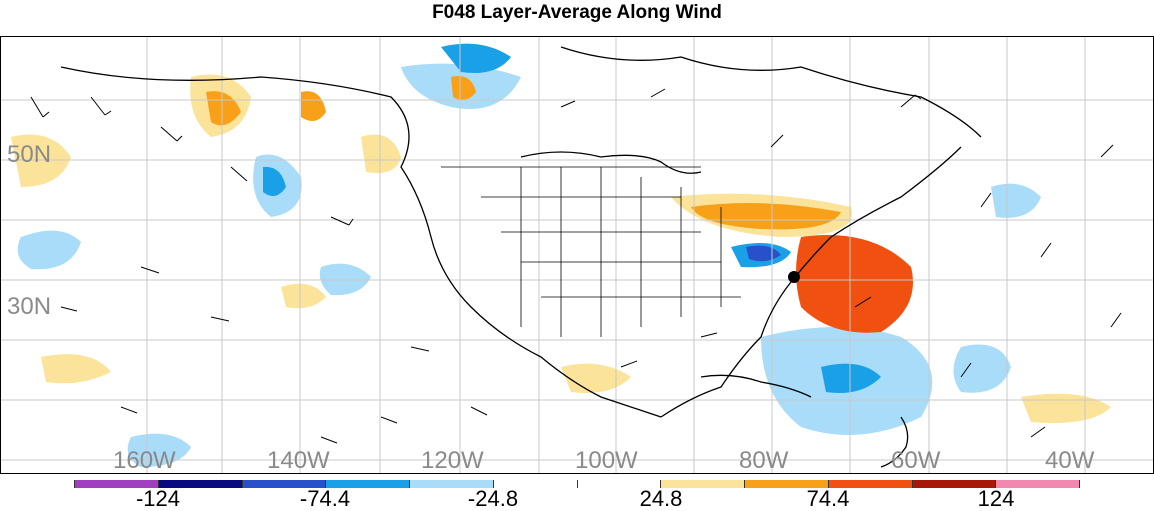  What do you see at coordinates (29, 306) in the screenshot?
I see `lat-label-30n: 30N` at bounding box center [29, 306].